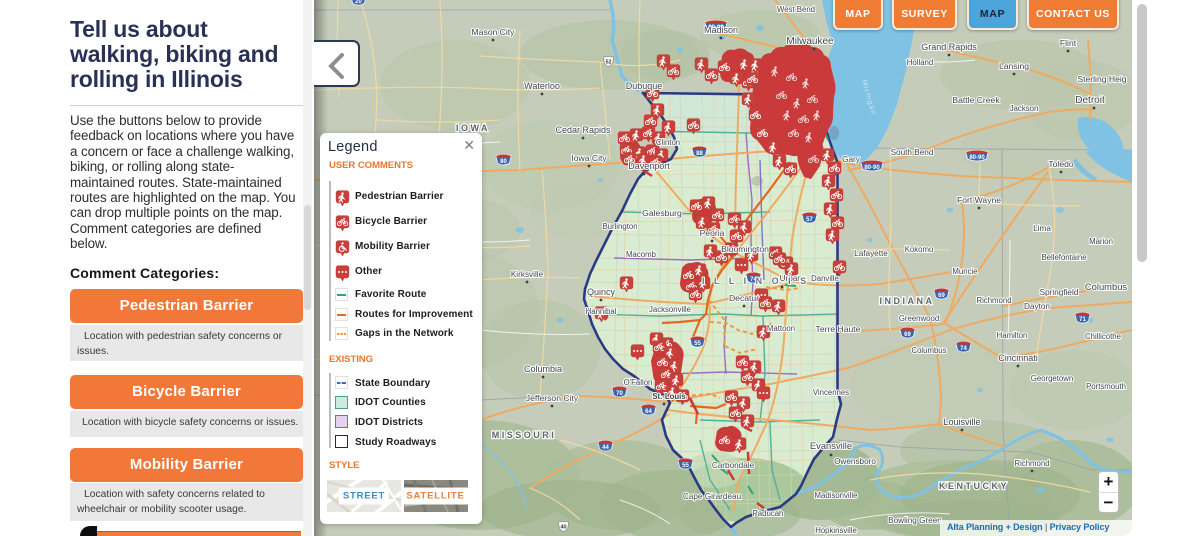  What do you see at coordinates (669, 396) in the screenshot?
I see `svg-text: St.-Louis` at bounding box center [669, 396].